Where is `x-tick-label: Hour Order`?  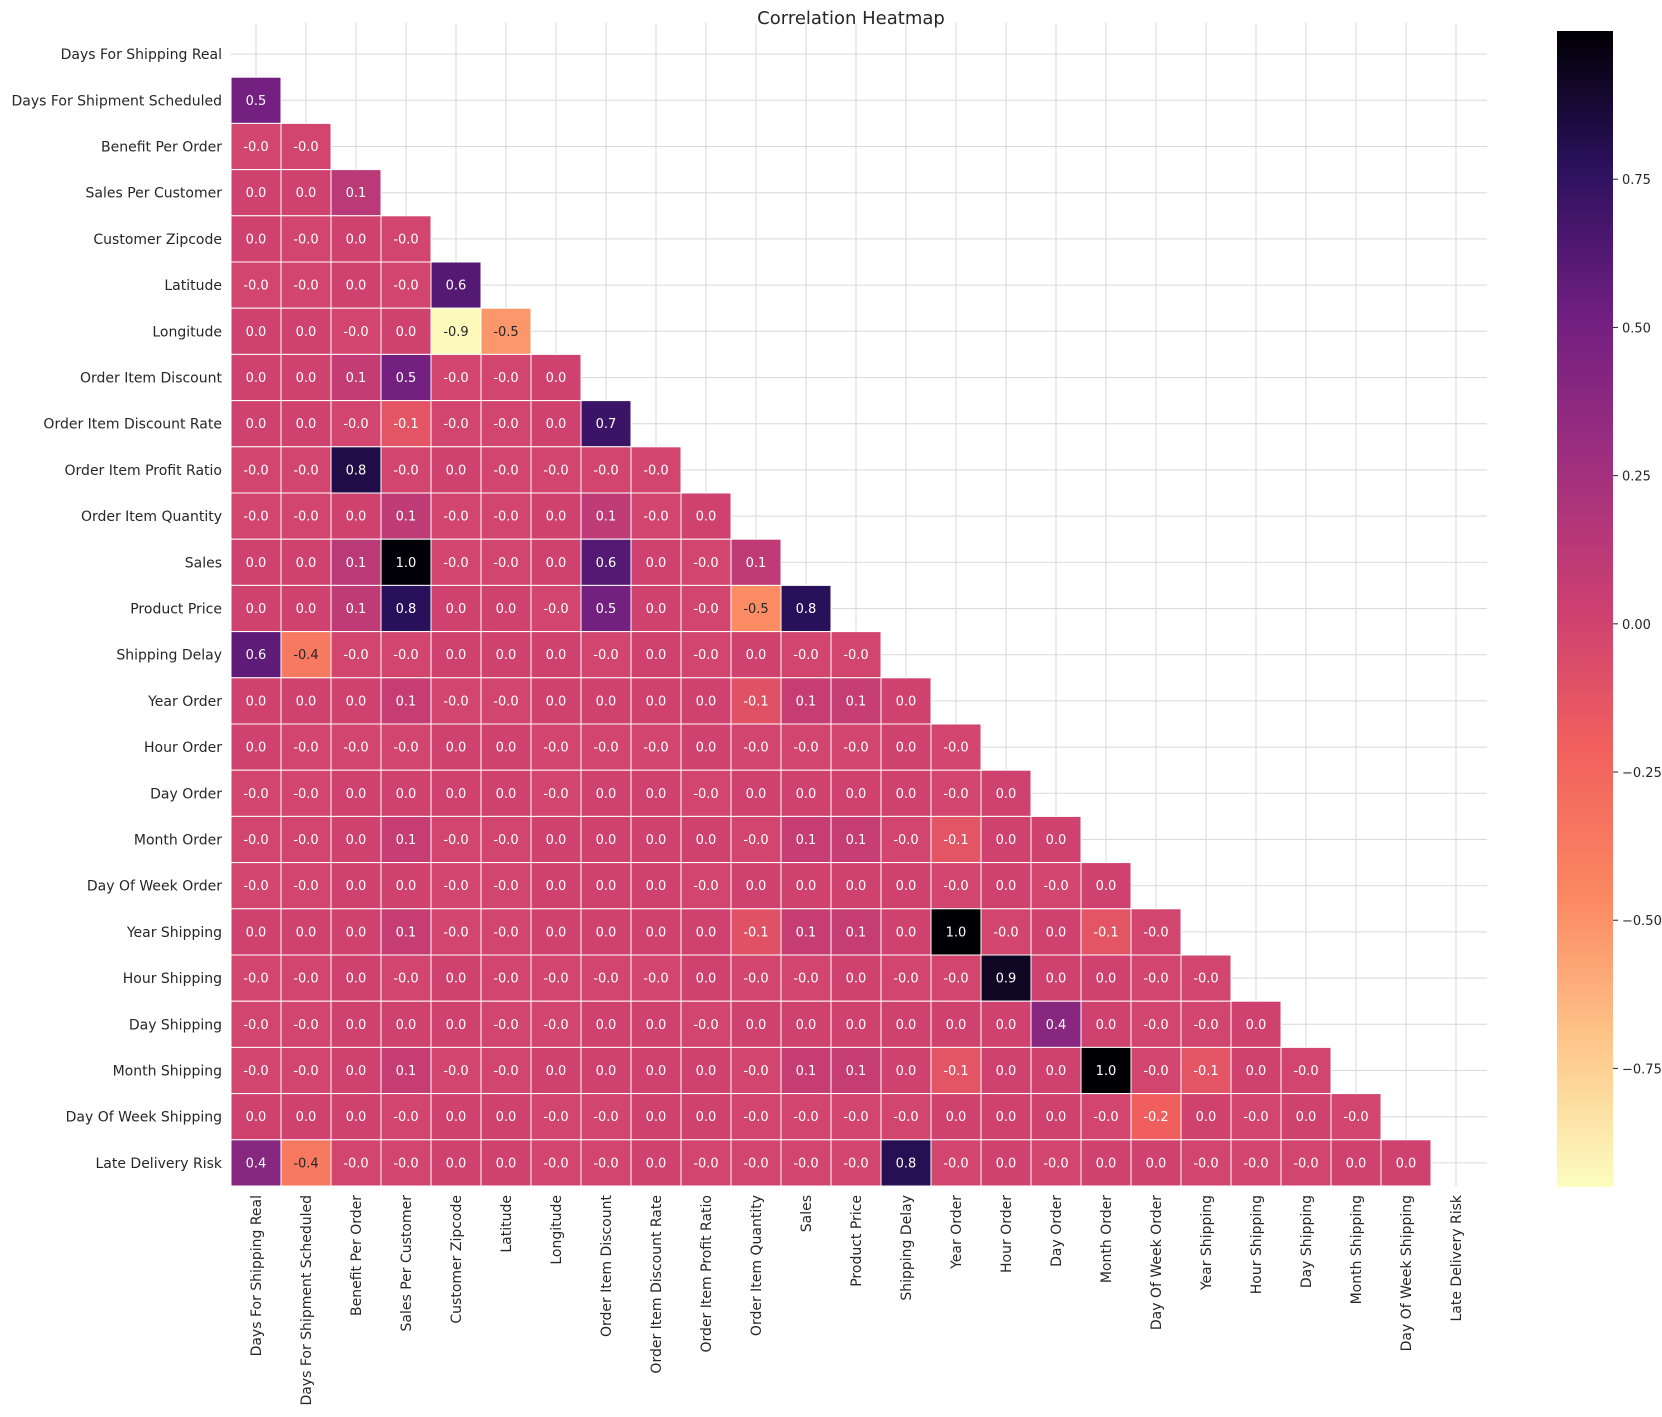
x-tick-label: Hour Order is located at coordinates (1007, 1234).